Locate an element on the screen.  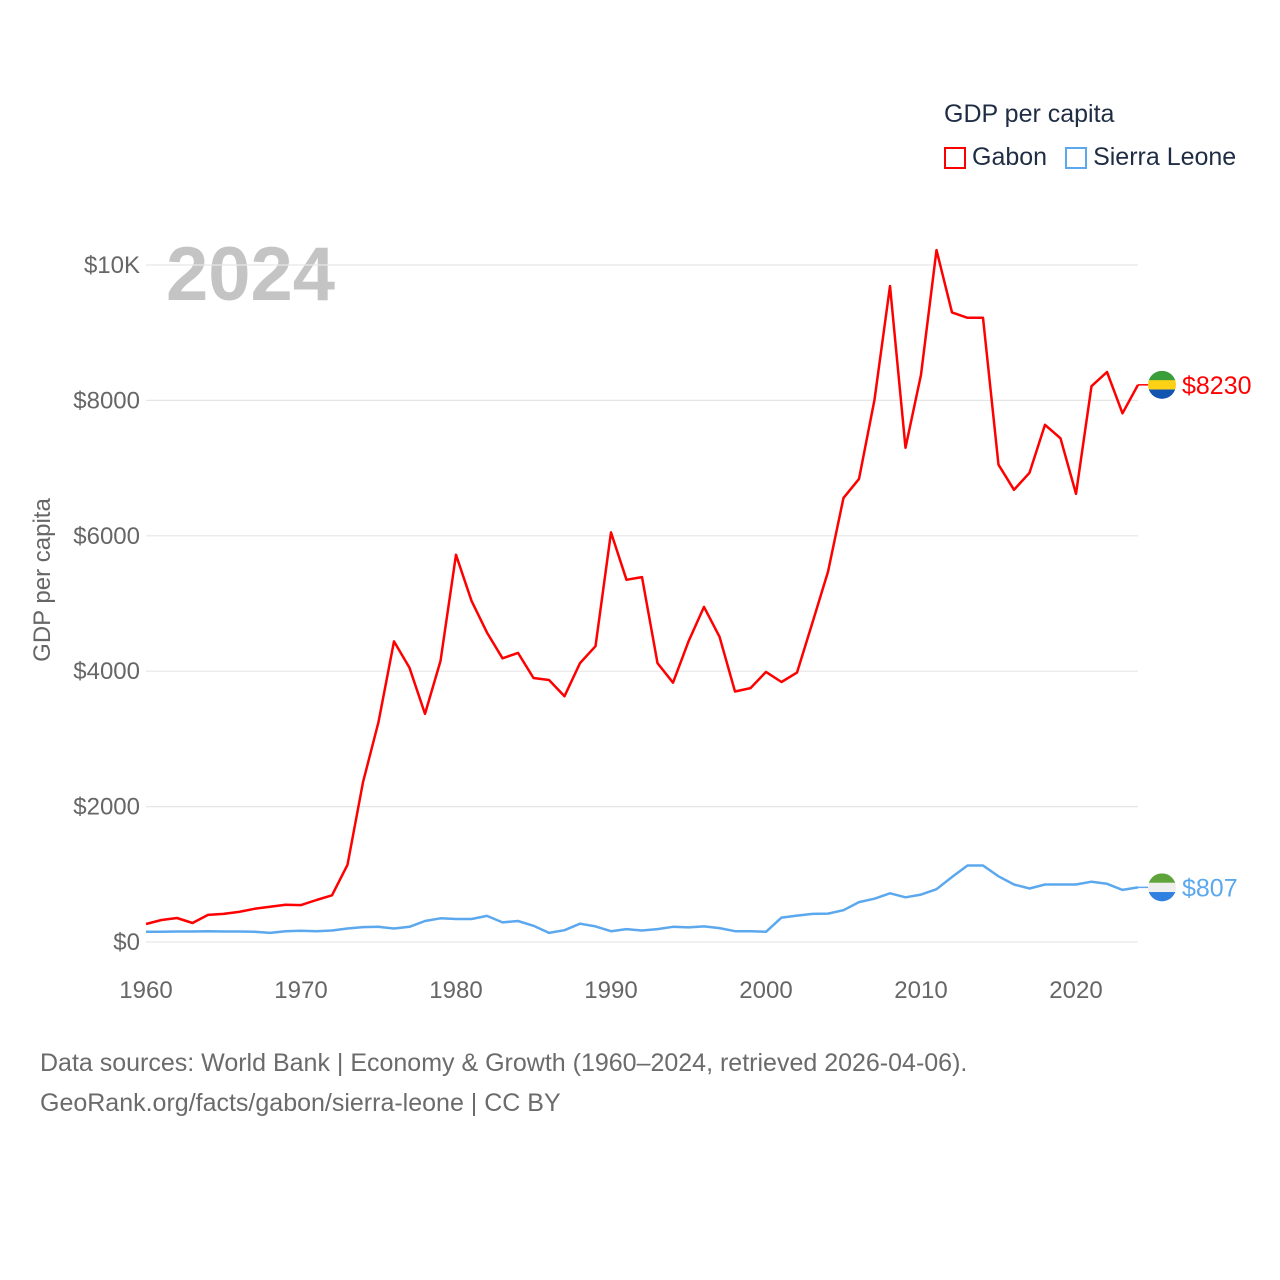
year-watermark: 2024 is located at coordinates (250, 274).